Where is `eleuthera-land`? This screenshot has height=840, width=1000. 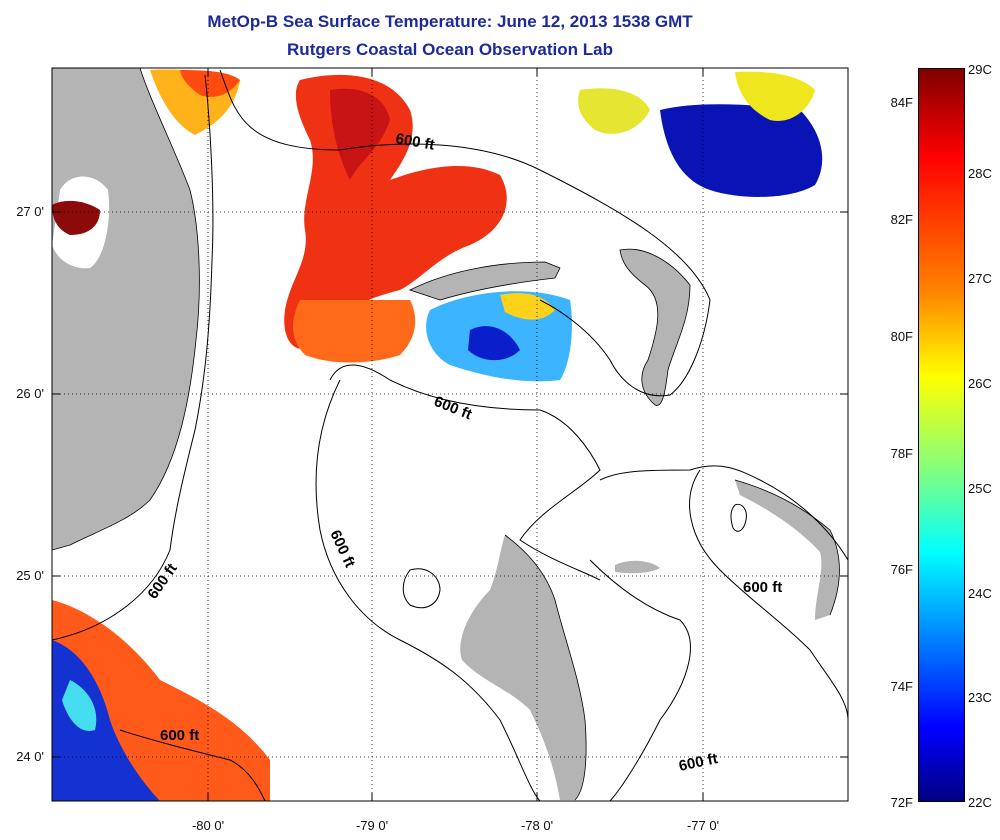
eleuthera-land is located at coordinates (787, 550).